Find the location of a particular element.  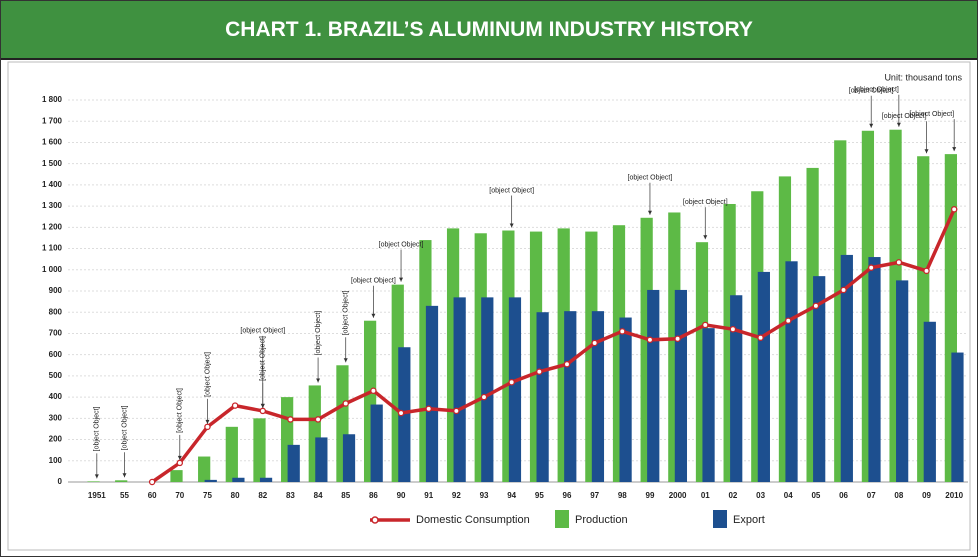

y-tick-label: 1 000 is located at coordinates (52, 269).